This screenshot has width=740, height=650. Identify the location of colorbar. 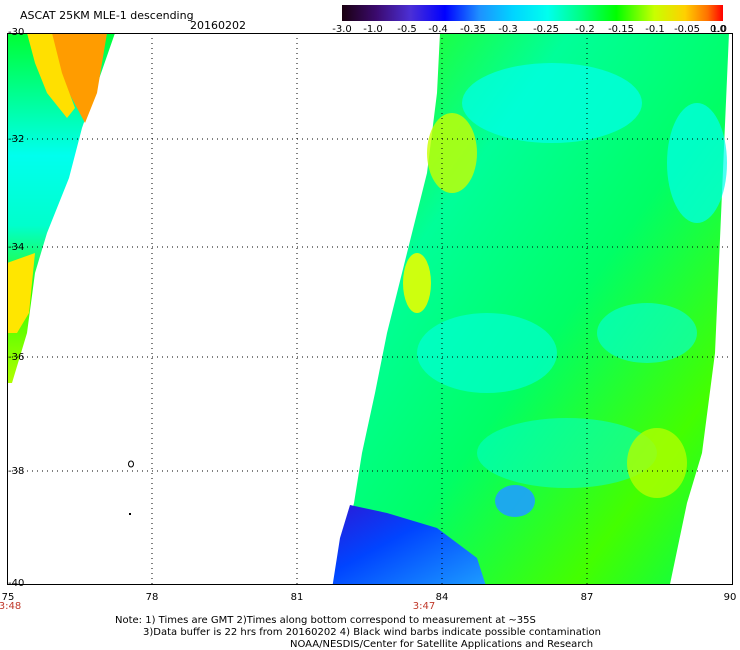
(532, 13).